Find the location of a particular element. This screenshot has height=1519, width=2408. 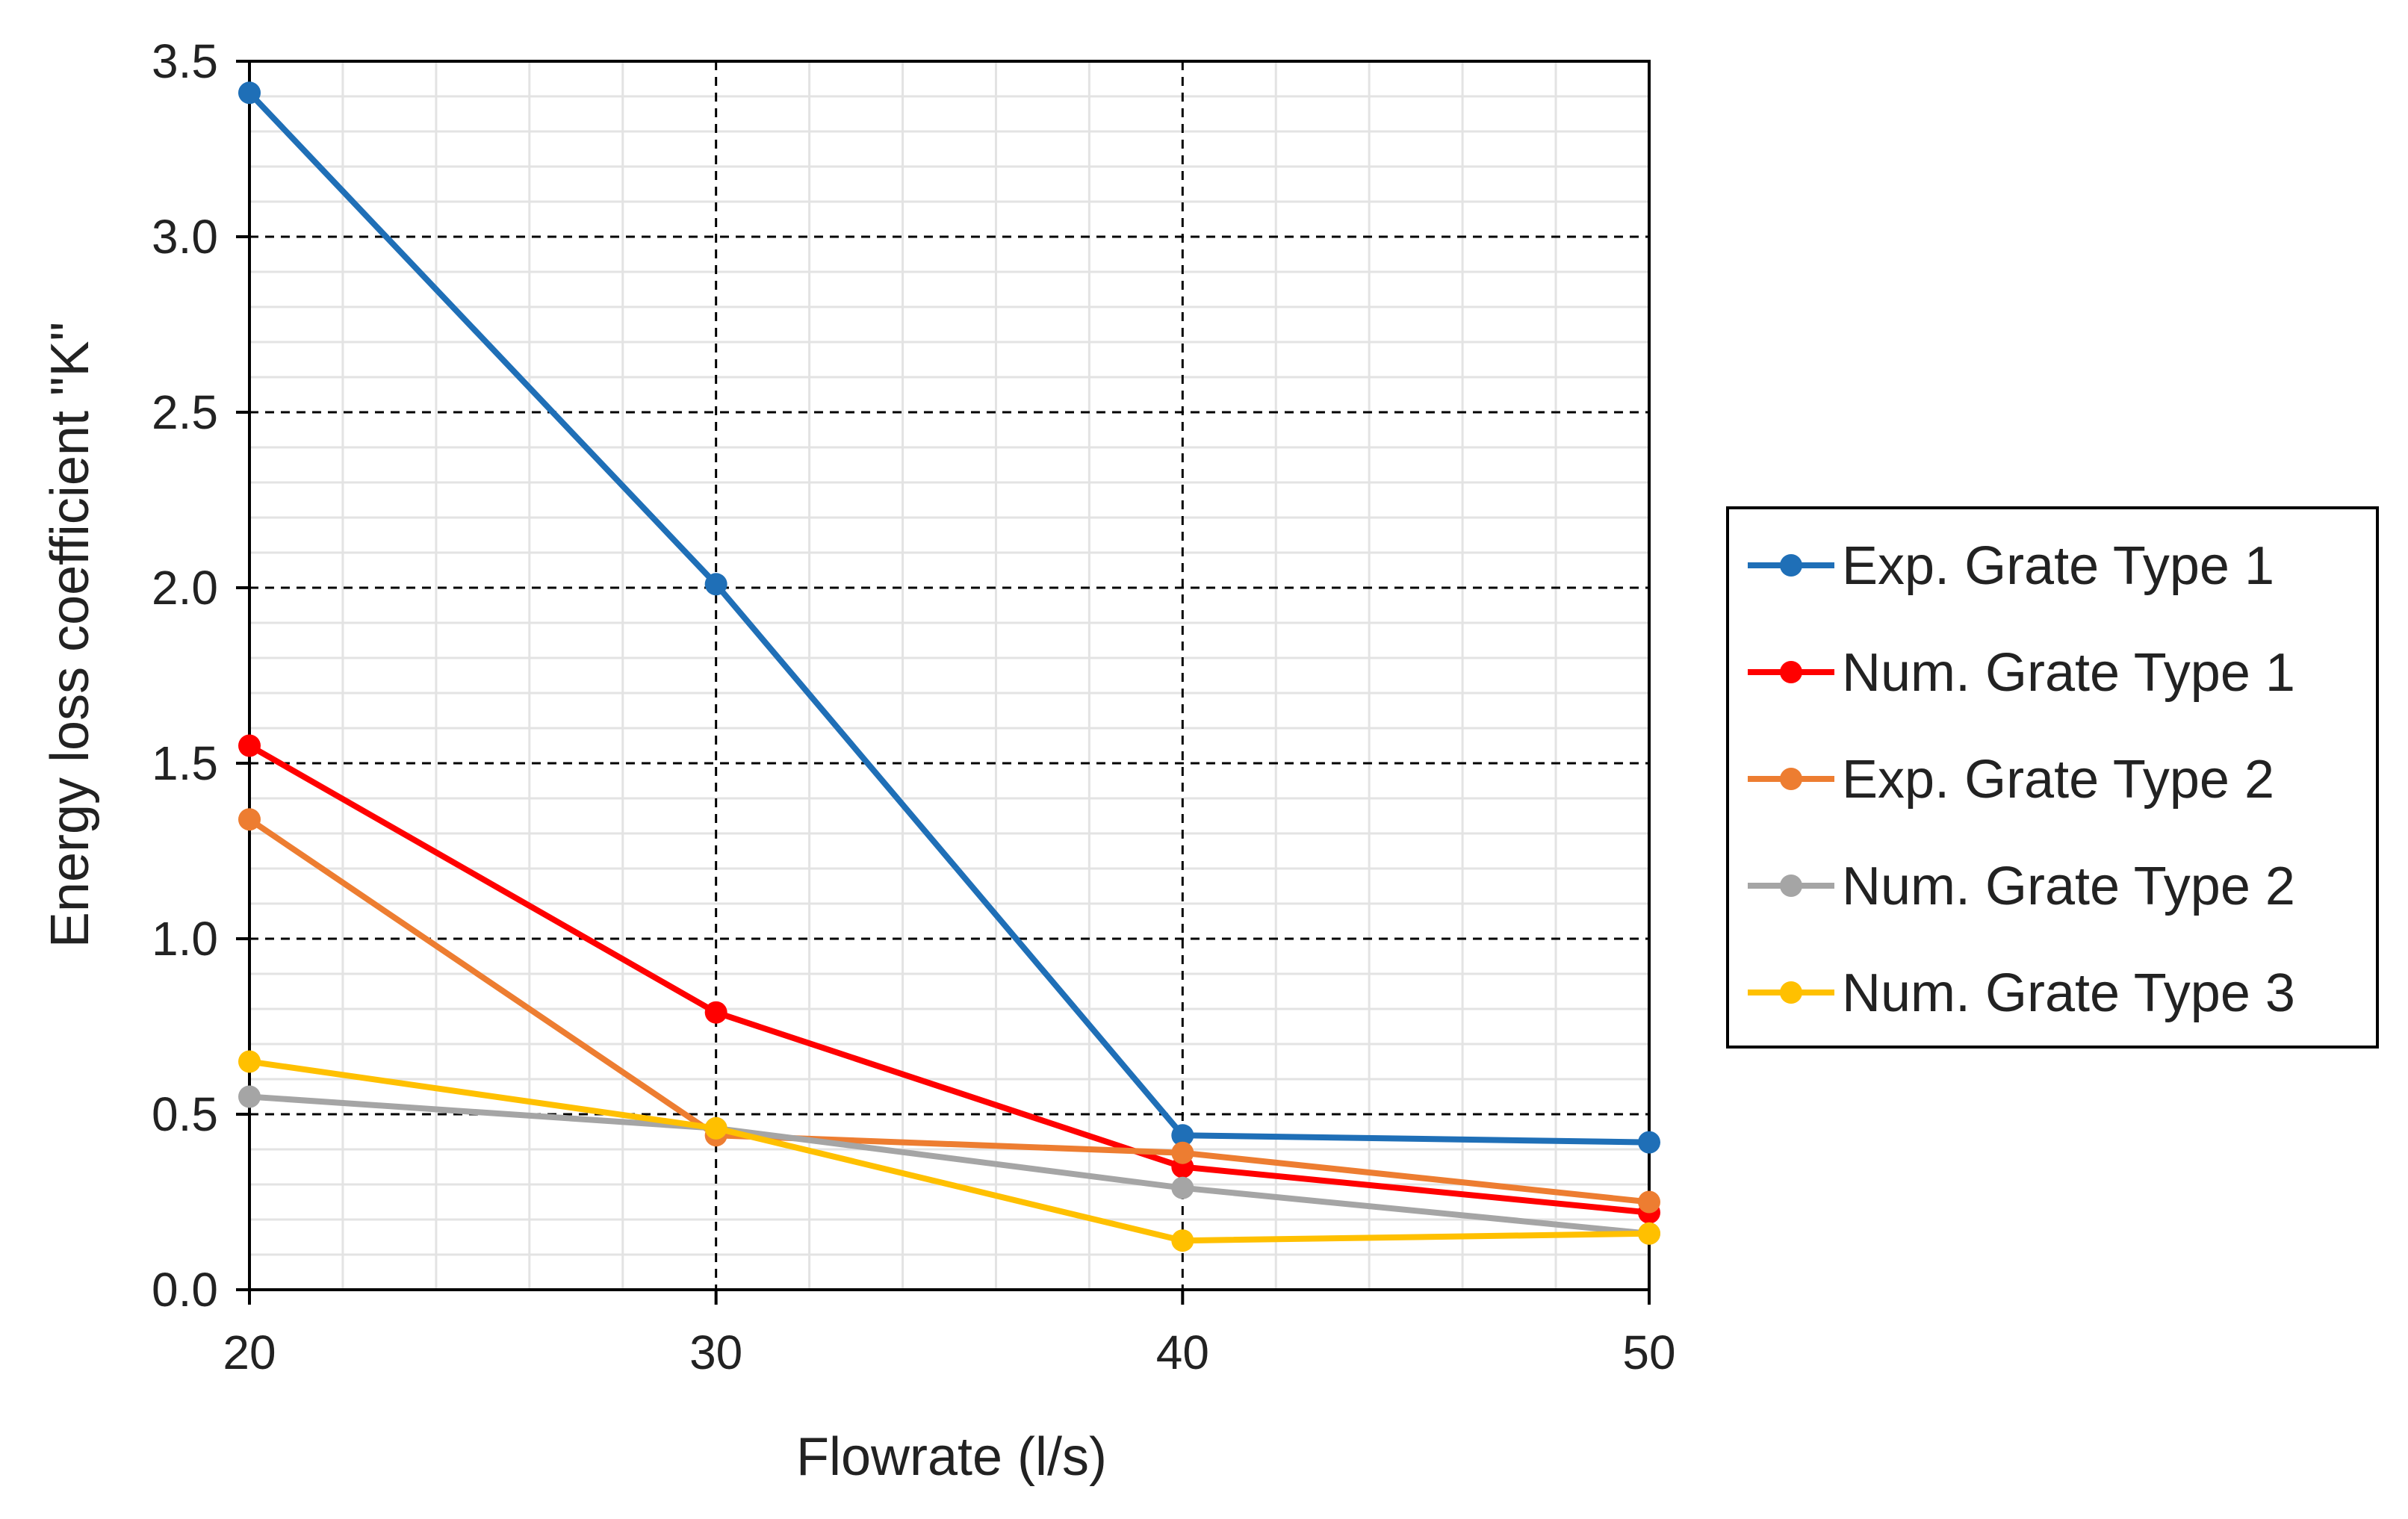

y-tick-label: 1.5 is located at coordinates (185, 763).